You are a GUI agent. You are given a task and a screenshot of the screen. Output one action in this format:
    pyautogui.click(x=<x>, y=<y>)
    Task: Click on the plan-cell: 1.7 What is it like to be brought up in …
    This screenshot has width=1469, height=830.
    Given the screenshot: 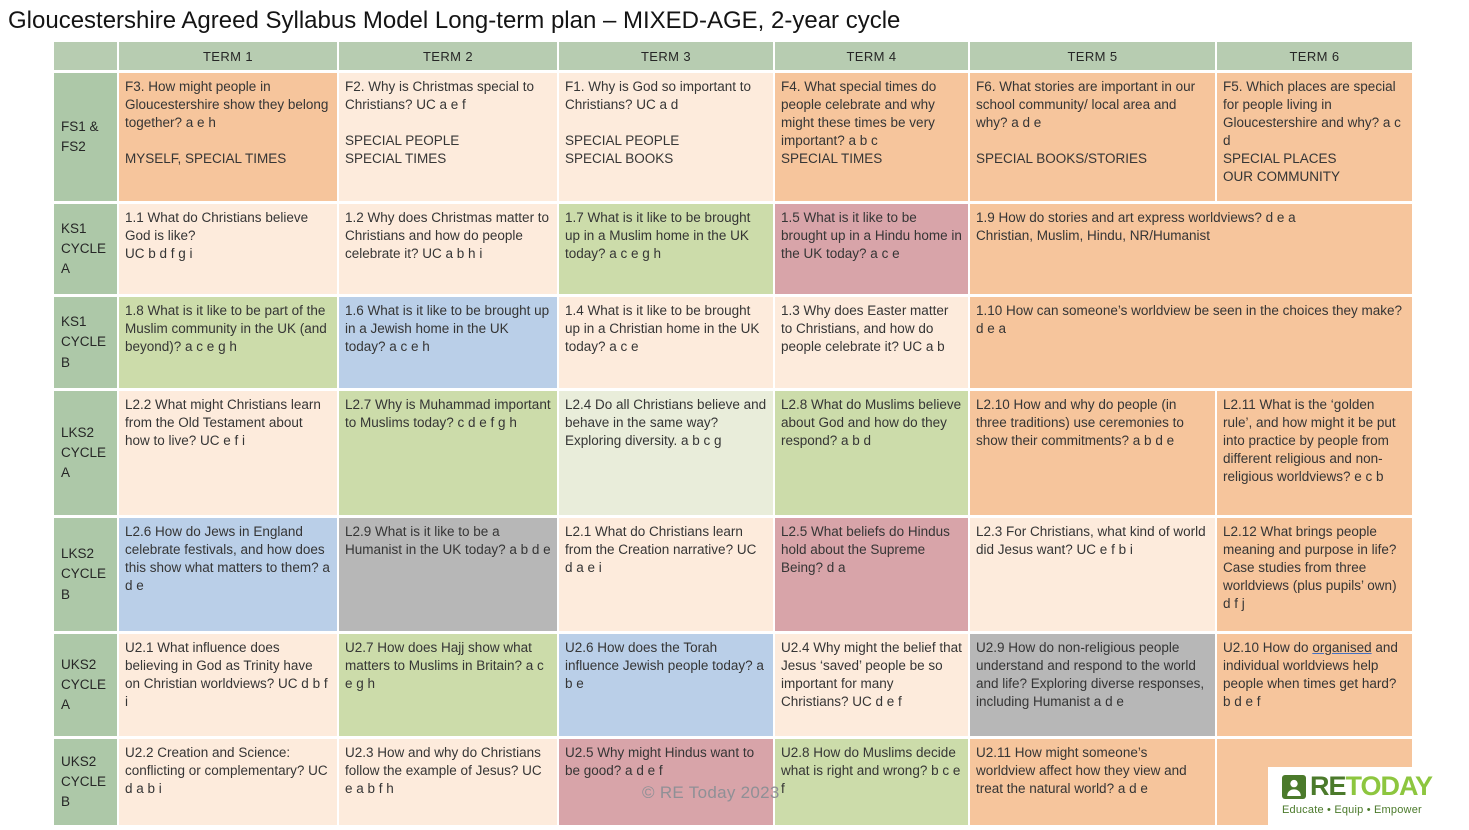 What is the action you would take?
    pyautogui.click(x=666, y=249)
    